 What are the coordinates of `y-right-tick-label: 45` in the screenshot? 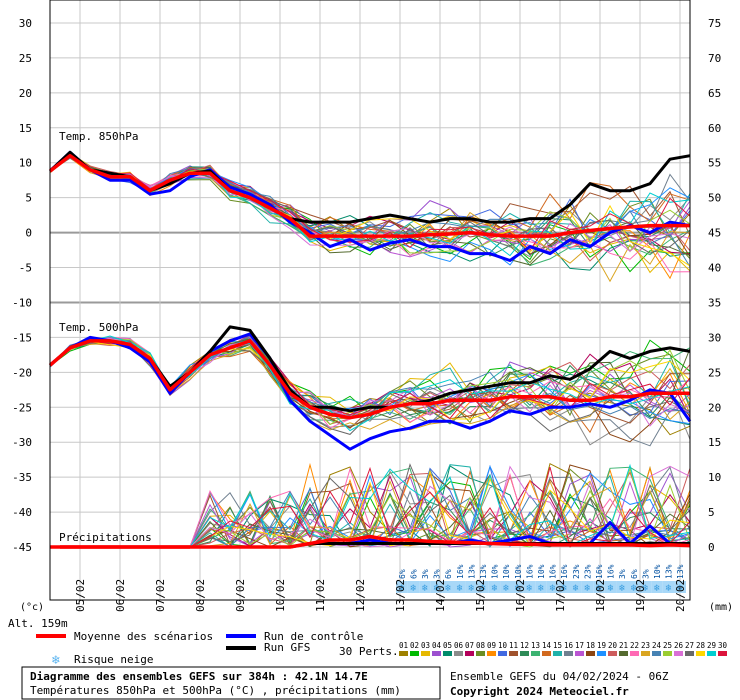 It's located at (714, 233).